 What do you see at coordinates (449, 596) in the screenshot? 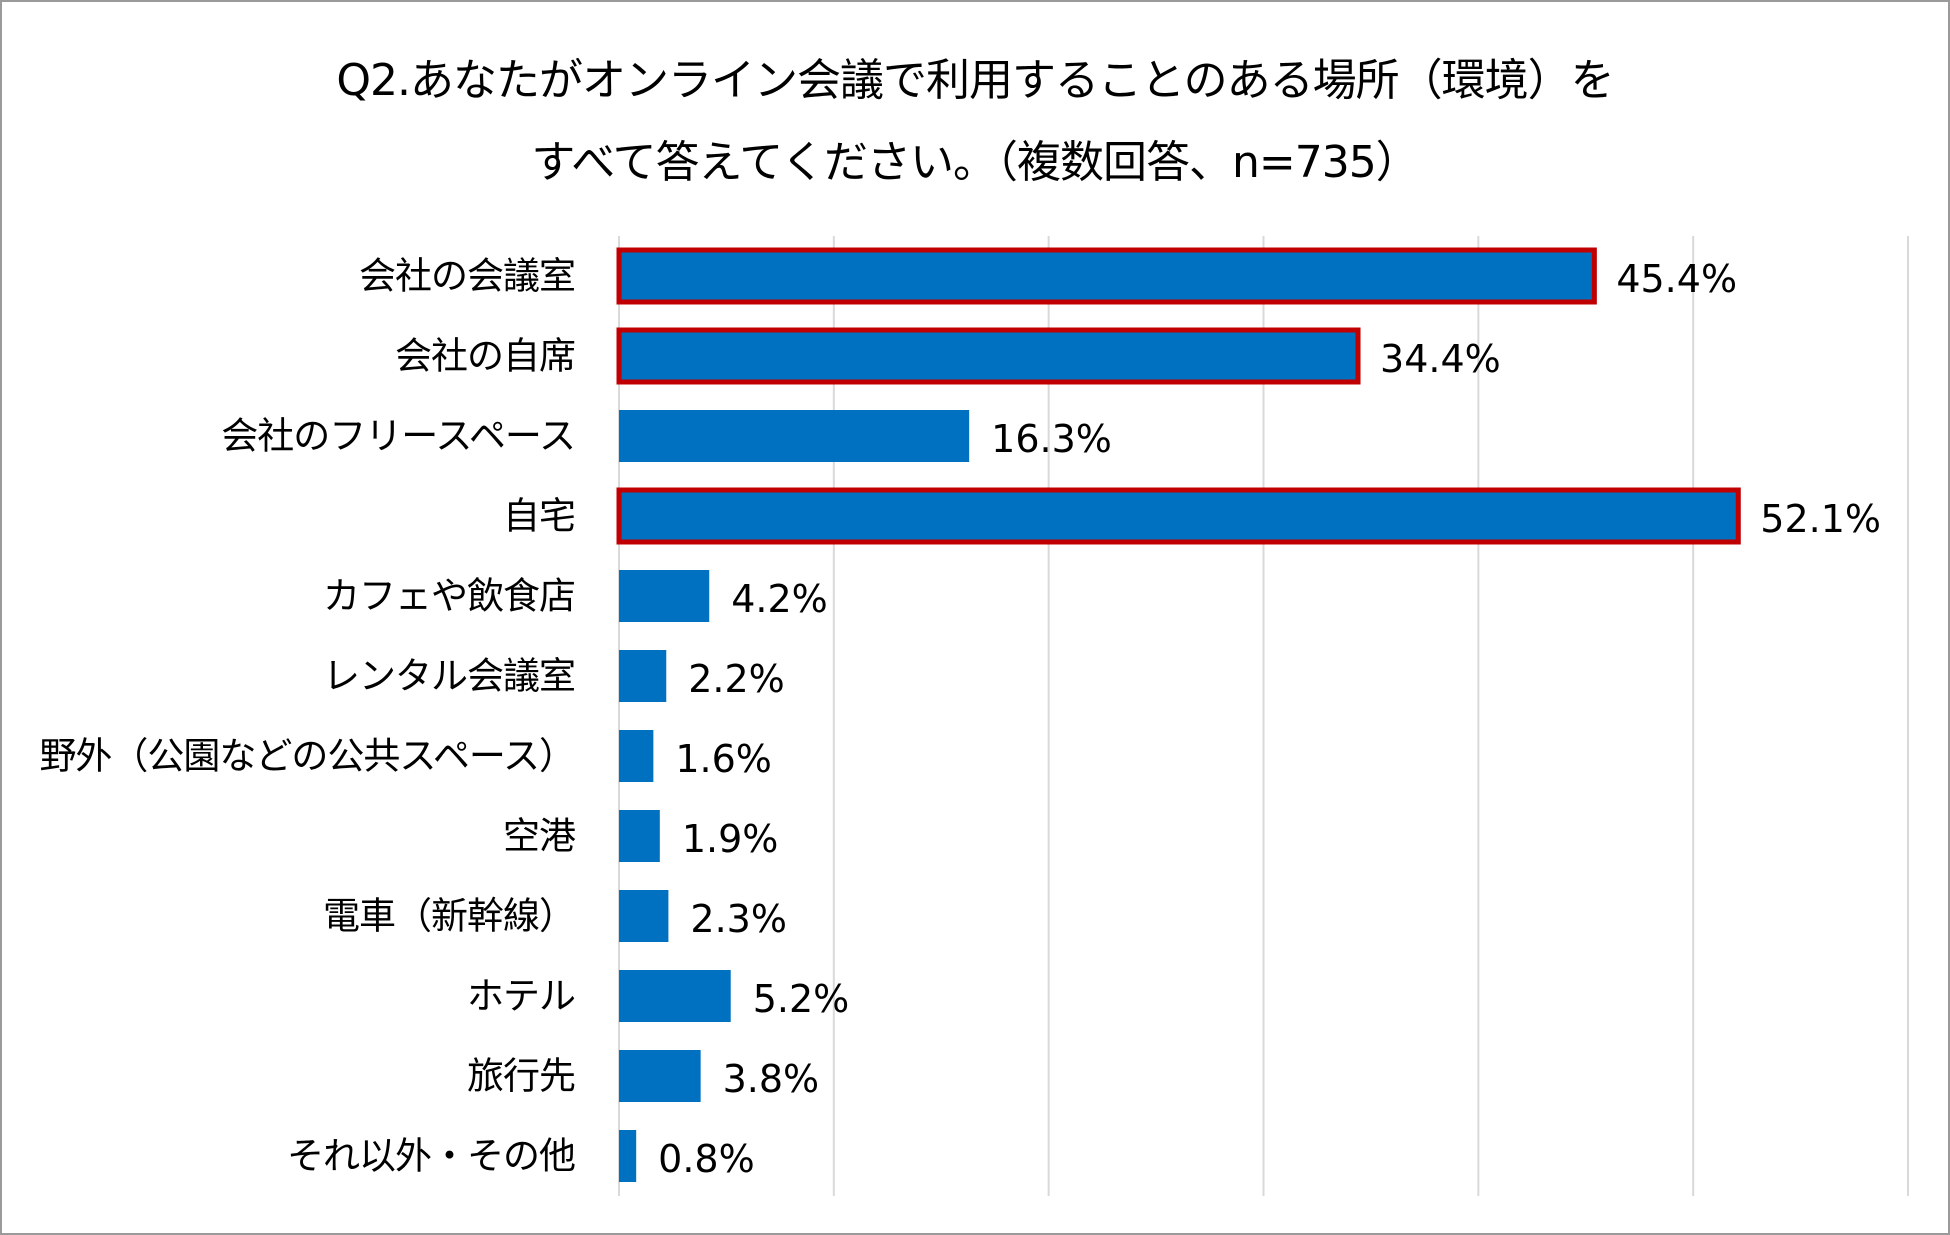
I see `category-label-4: カフェや飲食店` at bounding box center [449, 596].